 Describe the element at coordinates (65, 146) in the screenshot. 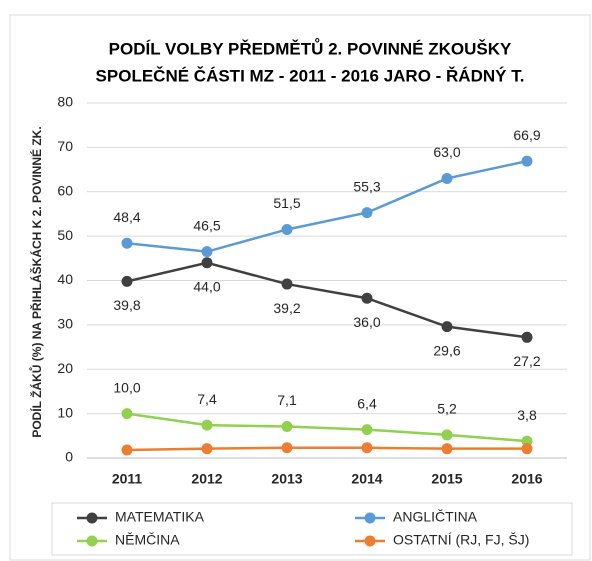

I see `y-tick-label: 70` at that location.